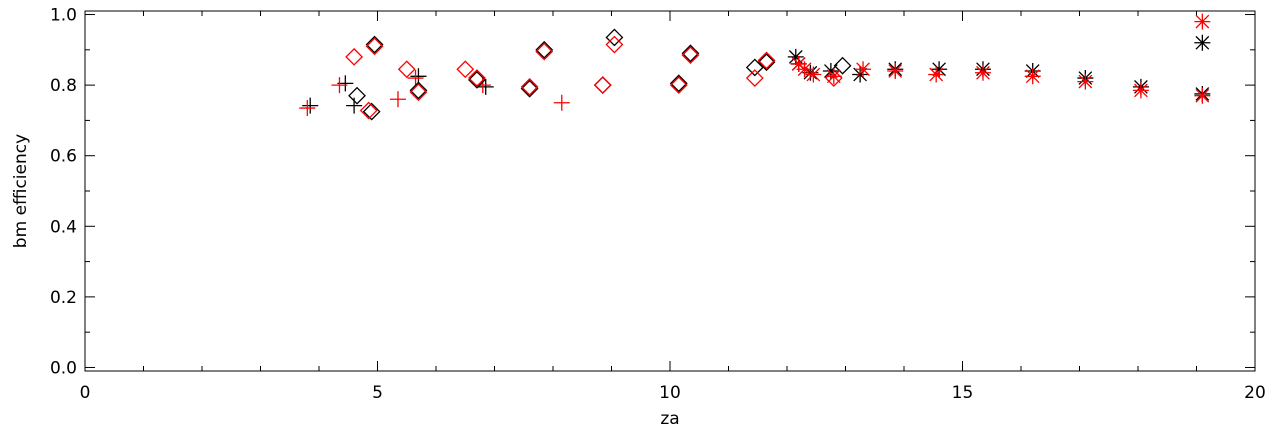 The height and width of the screenshot is (432, 1278). Describe the element at coordinates (85, 393) in the screenshot. I see `x-tick-label: 0` at that location.